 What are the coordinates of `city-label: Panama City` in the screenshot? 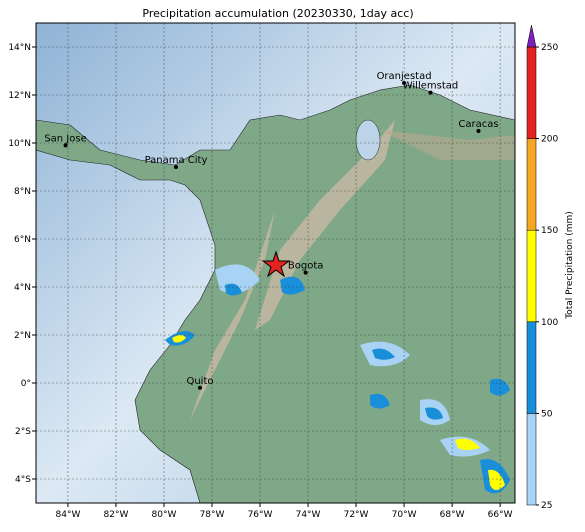 It's located at (176, 160).